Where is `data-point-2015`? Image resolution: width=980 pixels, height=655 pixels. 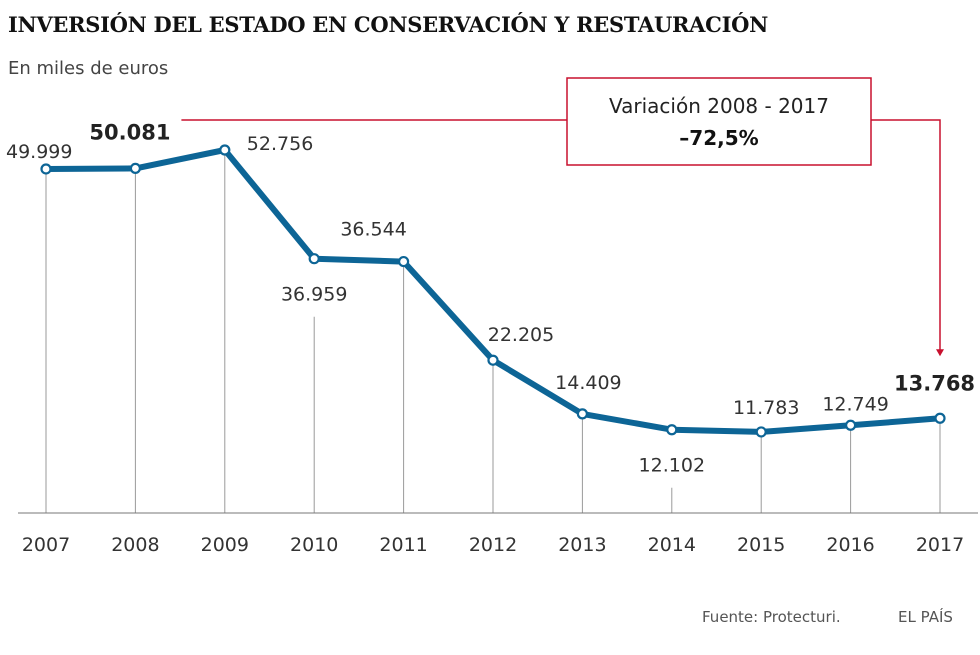 data-point-2015 is located at coordinates (761, 432).